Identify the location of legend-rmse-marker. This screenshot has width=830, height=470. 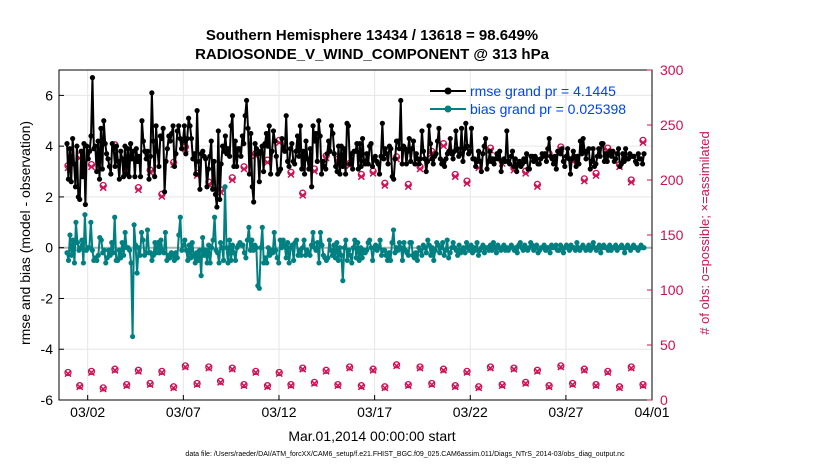
(448, 91).